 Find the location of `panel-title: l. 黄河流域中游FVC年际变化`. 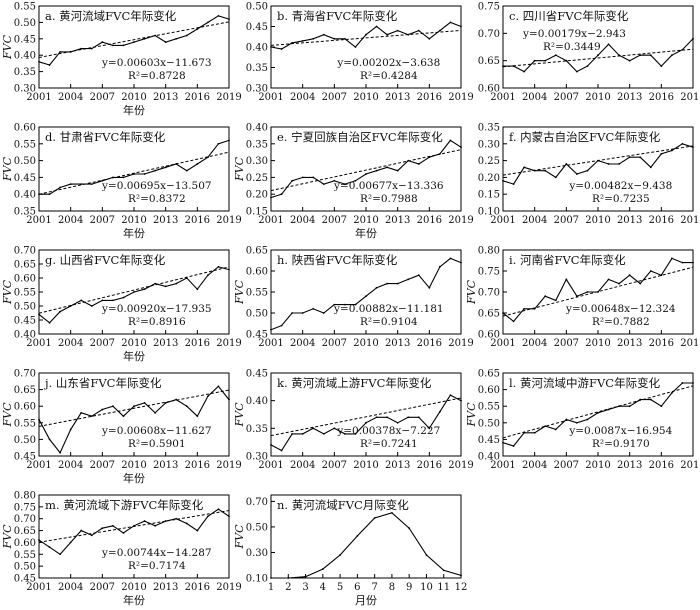

panel-title: l. 黄河流域中游FVC年际变化 is located at coordinates (585, 383).